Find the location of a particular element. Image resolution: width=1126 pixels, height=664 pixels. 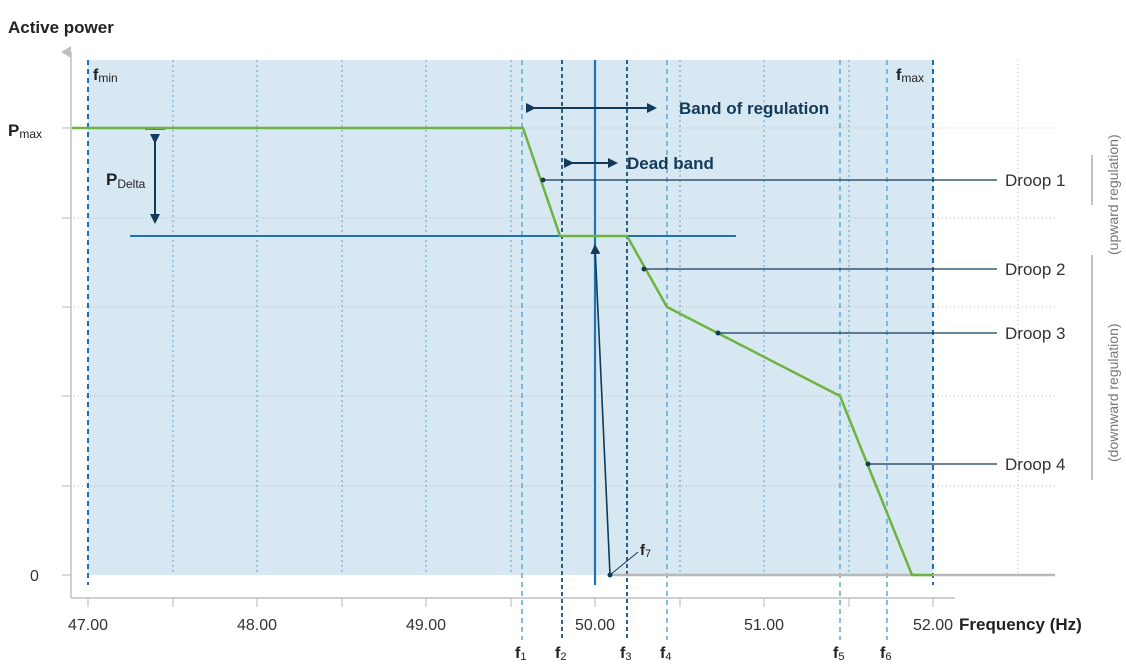

band-of-regulation-label: Band of regulation is located at coordinates (754, 108).